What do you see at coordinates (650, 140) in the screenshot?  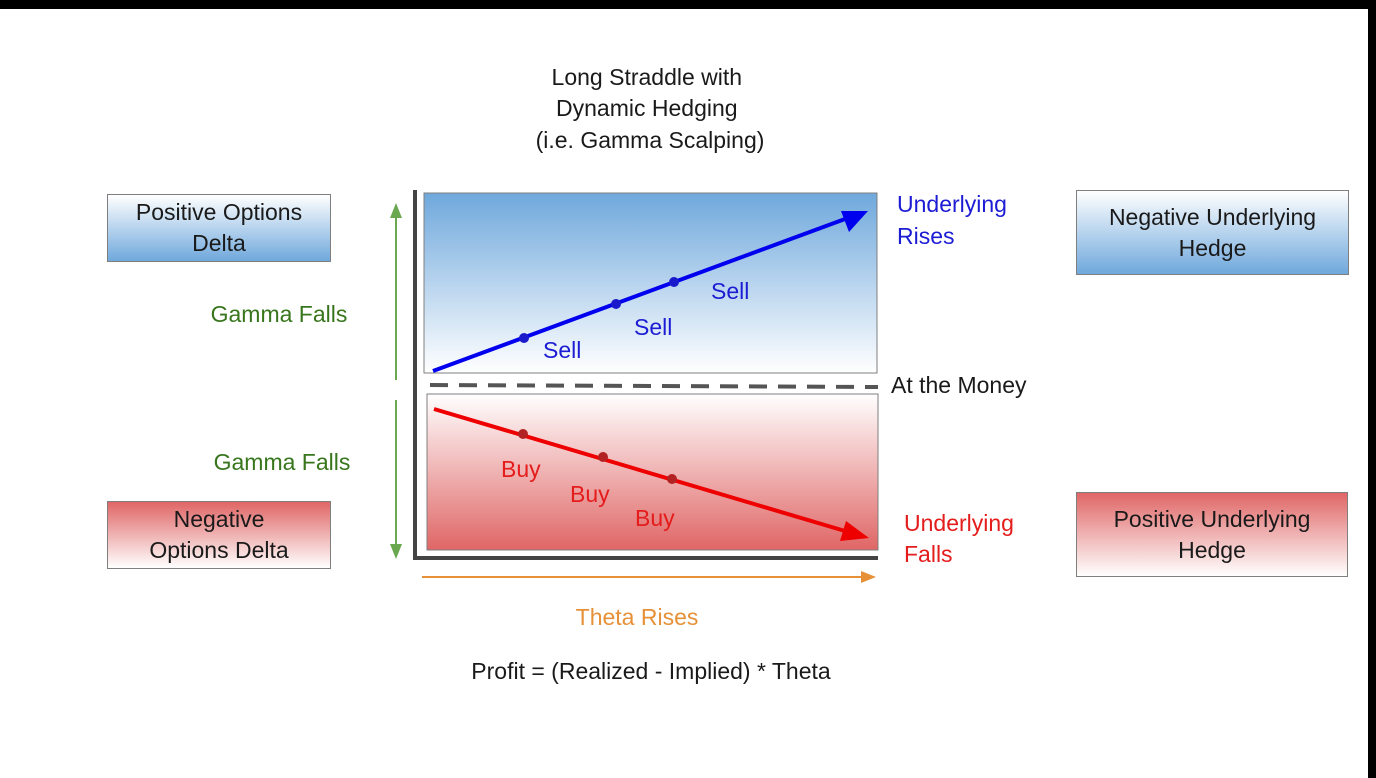 I see `title-line-3: (i.e. Gamma Scalping)` at bounding box center [650, 140].